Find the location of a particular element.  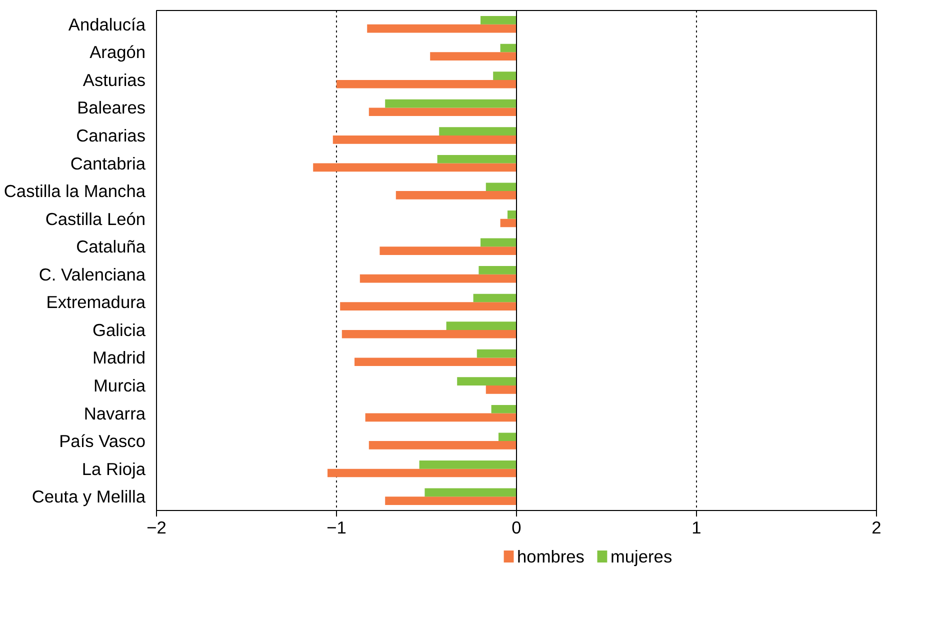

y-tick-label: Ceuta y Melilla is located at coordinates (89, 496).